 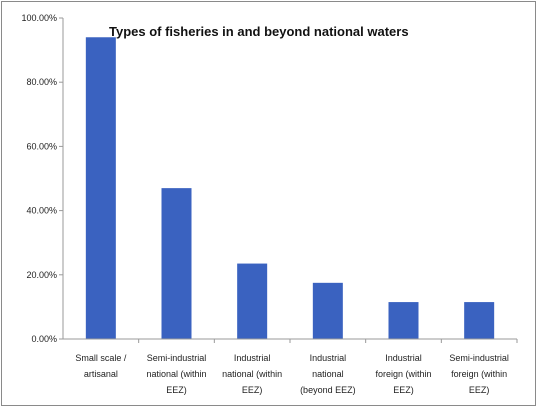 What do you see at coordinates (41, 211) in the screenshot?
I see `y-tick-label: 40.00%` at bounding box center [41, 211].